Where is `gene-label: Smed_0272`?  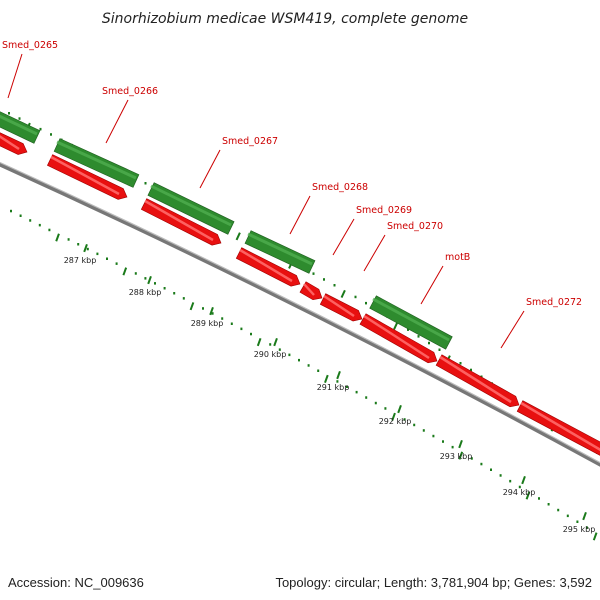
gene-label: Smed_0272 is located at coordinates (554, 302).